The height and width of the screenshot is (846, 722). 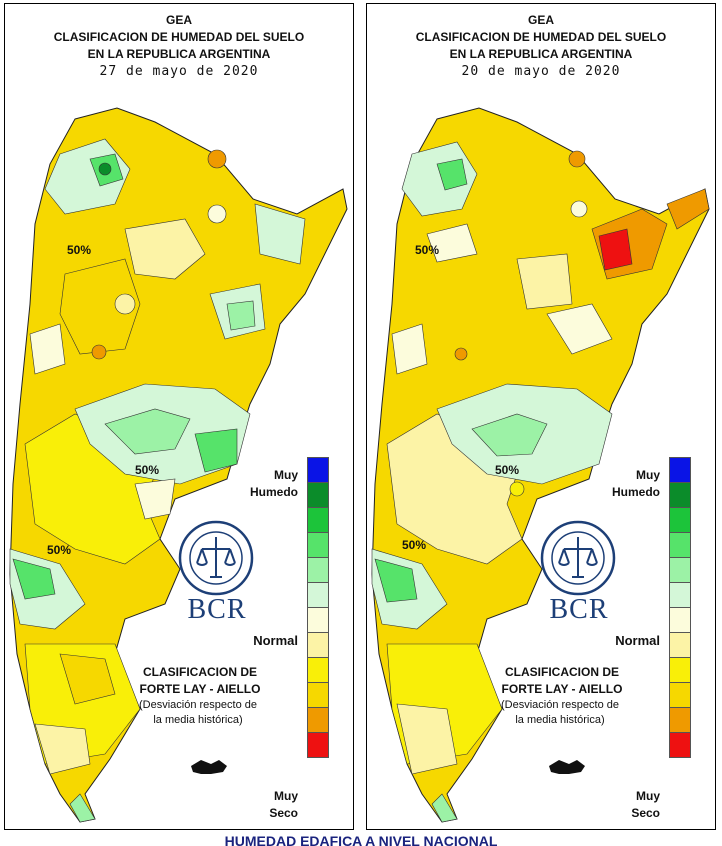 I want to click on header-date: 27 de mayo de 2020, so click(x=179, y=71).